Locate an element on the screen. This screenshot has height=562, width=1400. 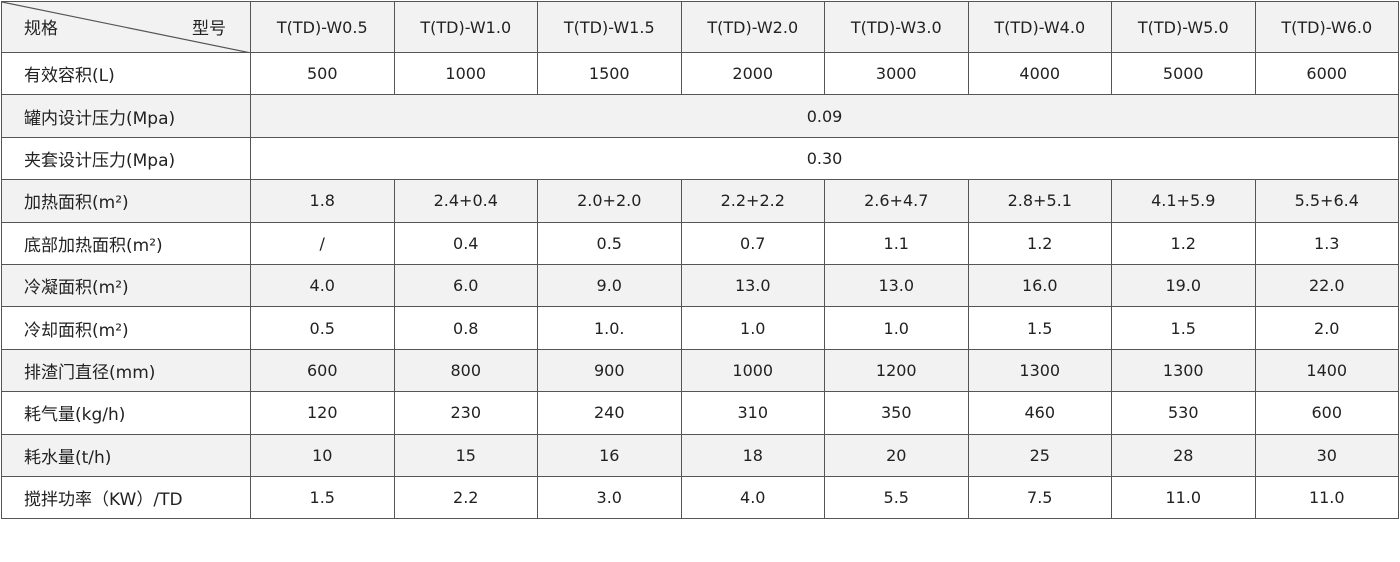
cell: 800 is located at coordinates (465, 370).